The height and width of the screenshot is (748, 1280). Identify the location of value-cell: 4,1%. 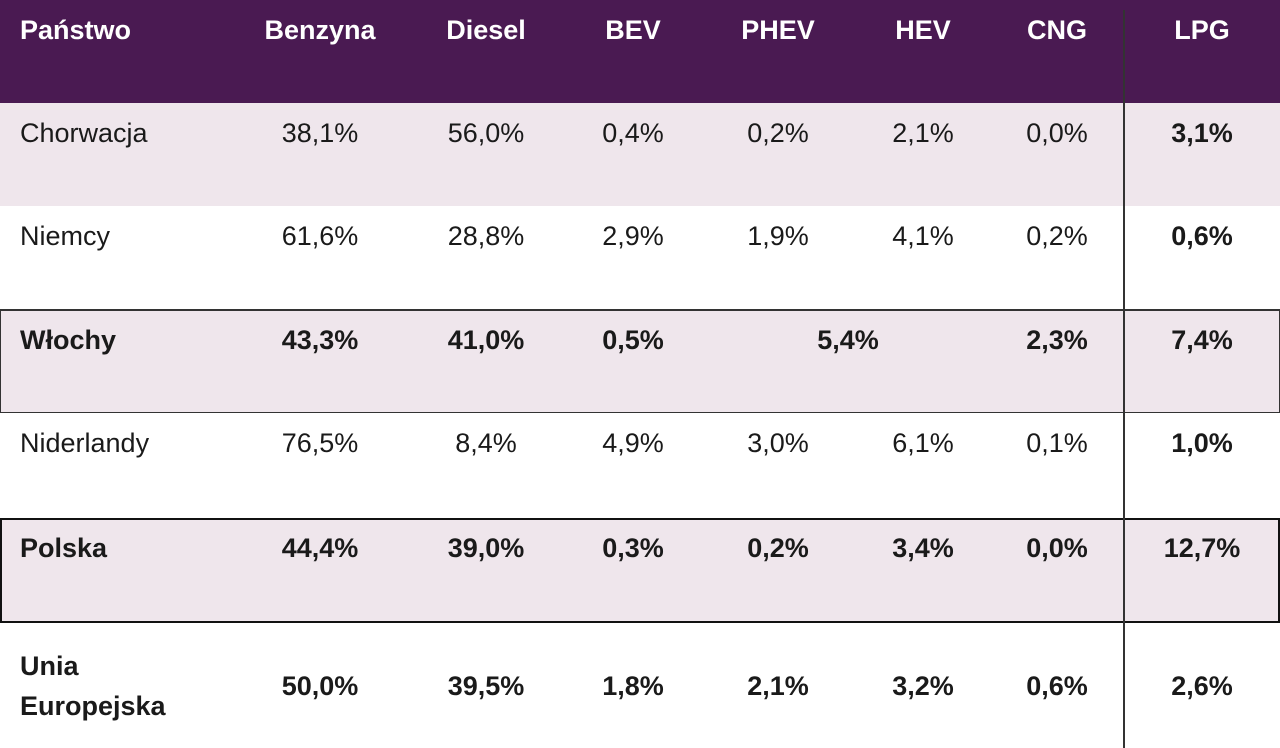
(923, 236).